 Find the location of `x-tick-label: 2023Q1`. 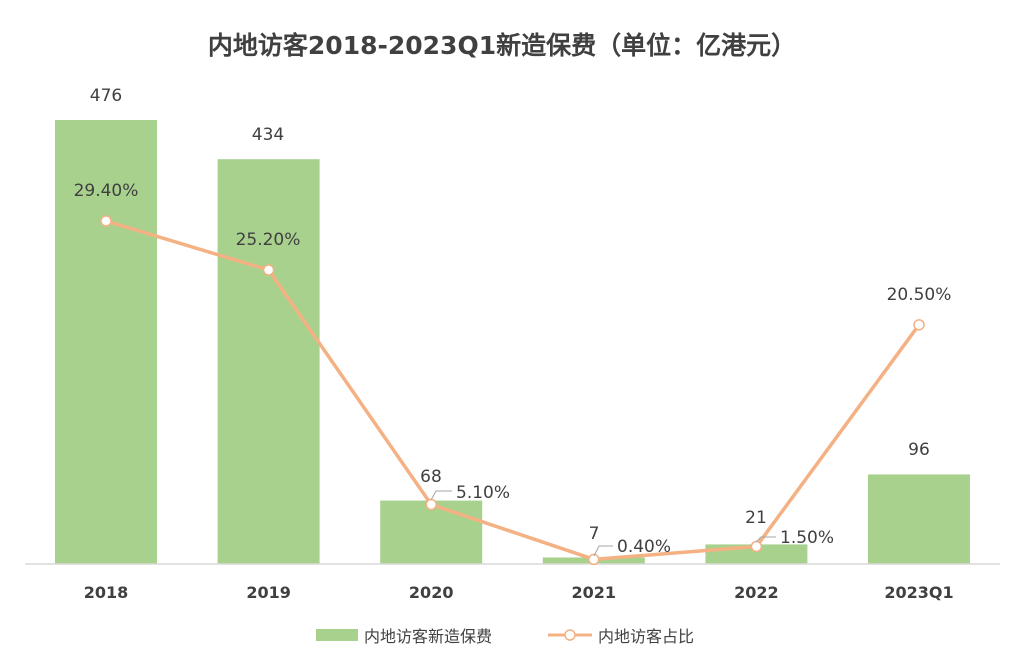

x-tick-label: 2023Q1 is located at coordinates (918, 592).